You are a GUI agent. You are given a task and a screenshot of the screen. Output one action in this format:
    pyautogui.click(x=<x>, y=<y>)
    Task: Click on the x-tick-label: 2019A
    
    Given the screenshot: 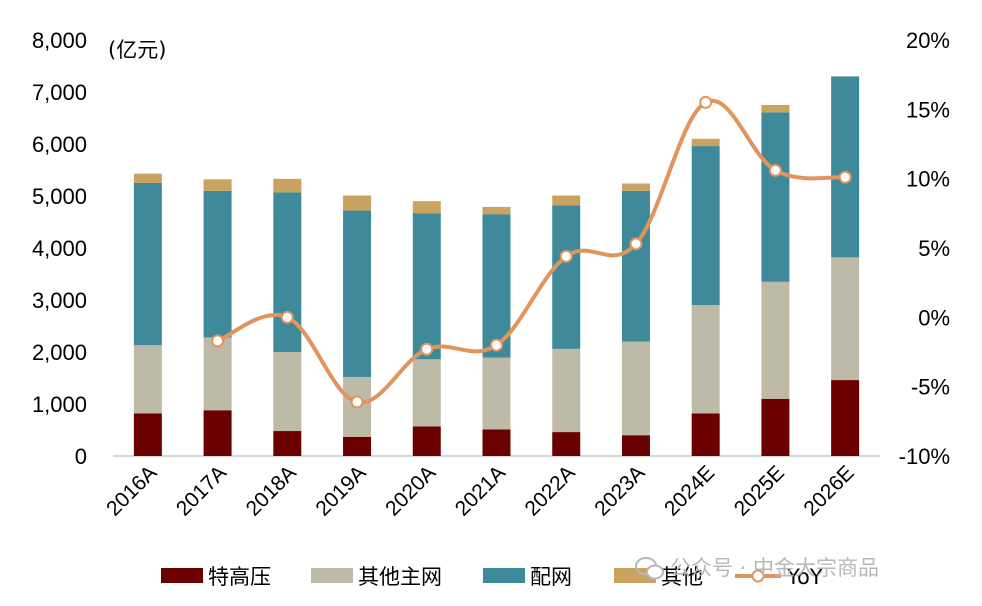 What is the action you would take?
    pyautogui.click(x=340, y=490)
    